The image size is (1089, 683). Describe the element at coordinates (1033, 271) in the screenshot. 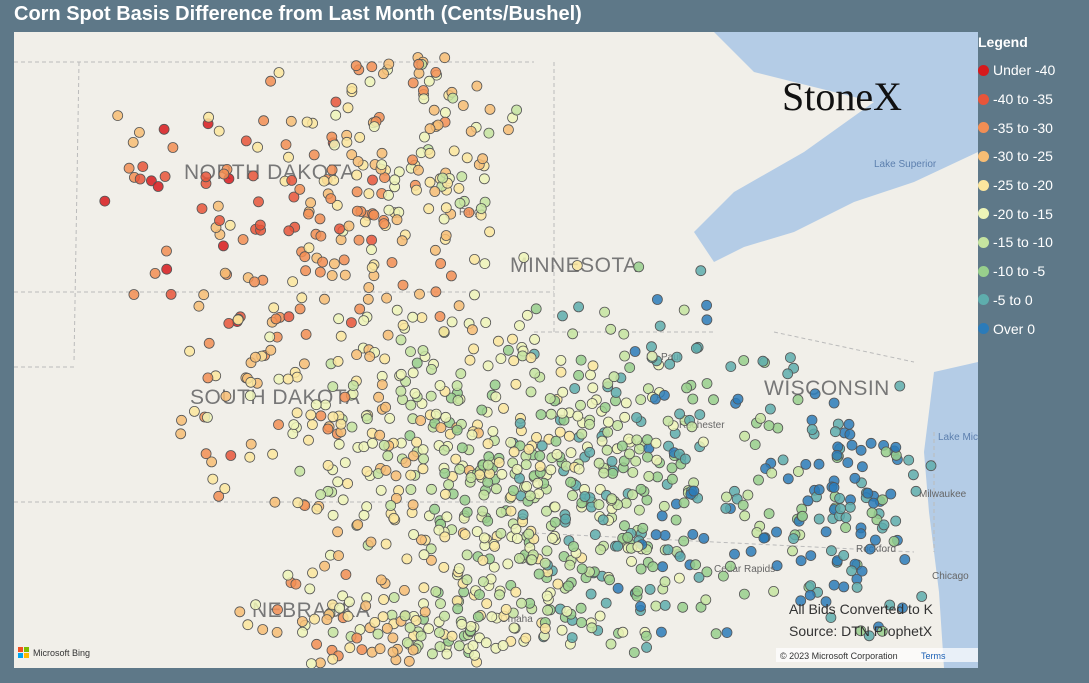

I see `legend-item: -10 to -5` at that location.